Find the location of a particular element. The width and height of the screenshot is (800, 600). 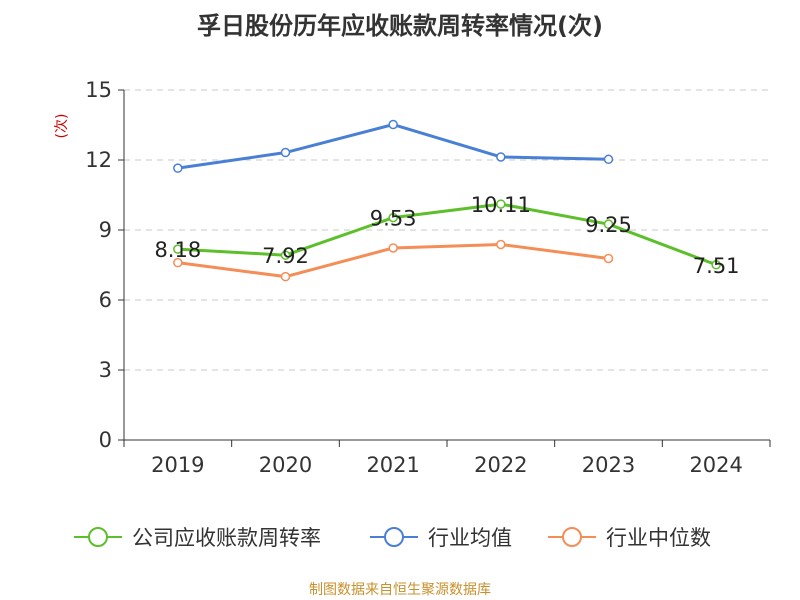

legend-label: 行业均值 is located at coordinates (470, 538).